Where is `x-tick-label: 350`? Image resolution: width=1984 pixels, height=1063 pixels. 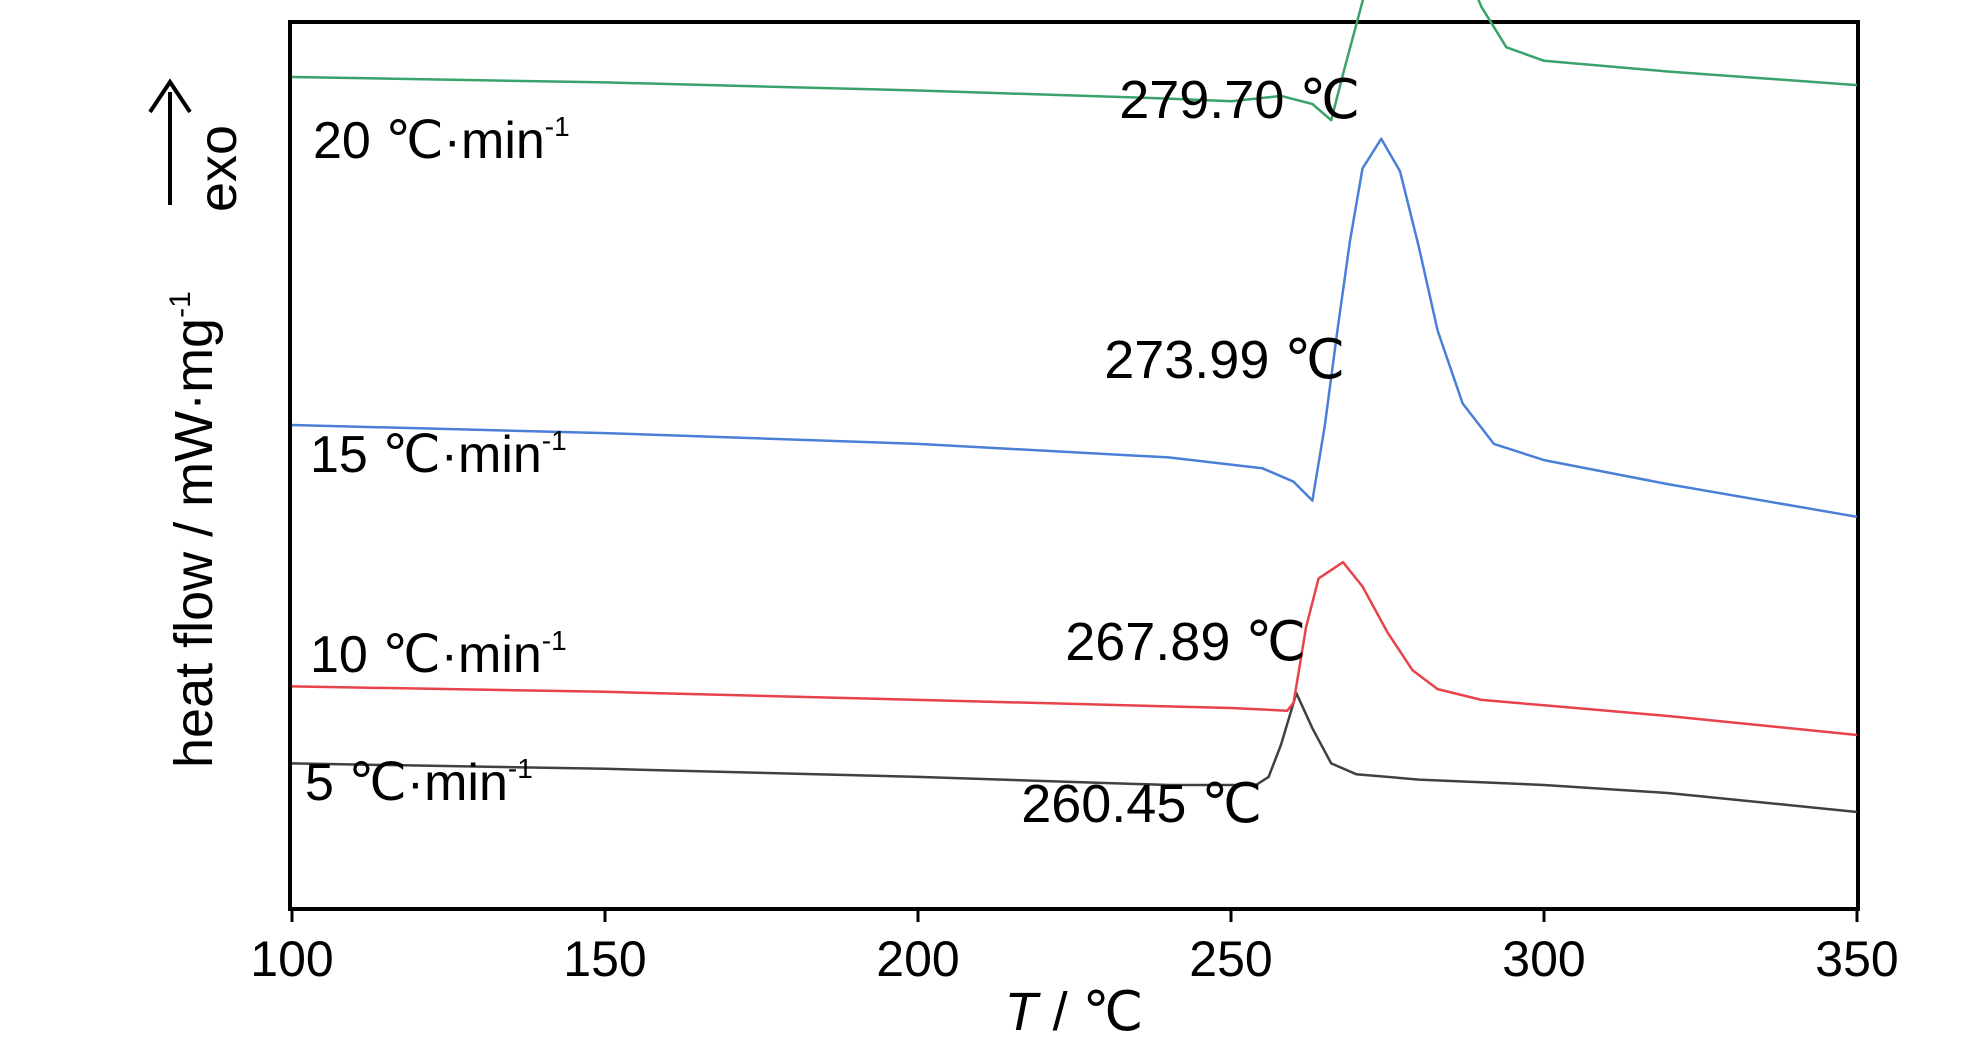 x-tick-label: 350 is located at coordinates (1856, 959).